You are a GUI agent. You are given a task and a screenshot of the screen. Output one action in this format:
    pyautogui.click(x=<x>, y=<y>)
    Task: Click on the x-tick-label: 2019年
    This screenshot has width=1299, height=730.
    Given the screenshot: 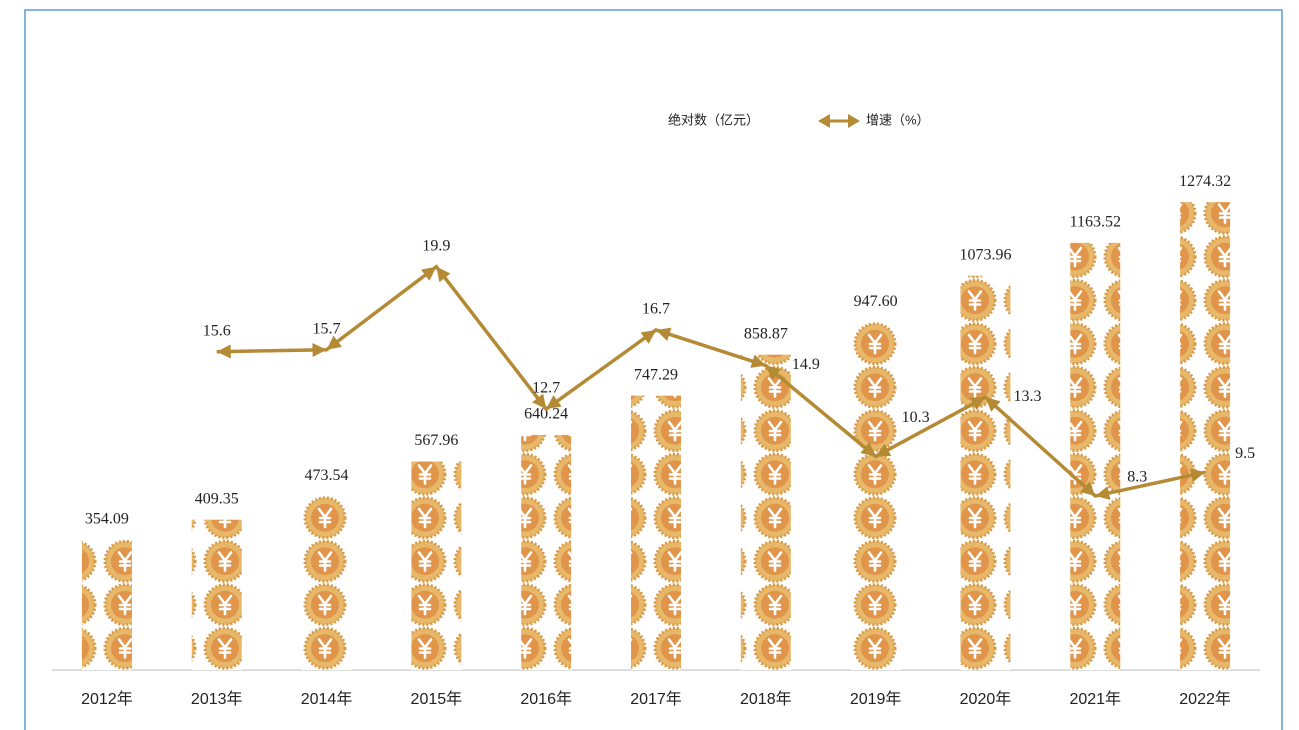 What is the action you would take?
    pyautogui.click(x=876, y=699)
    